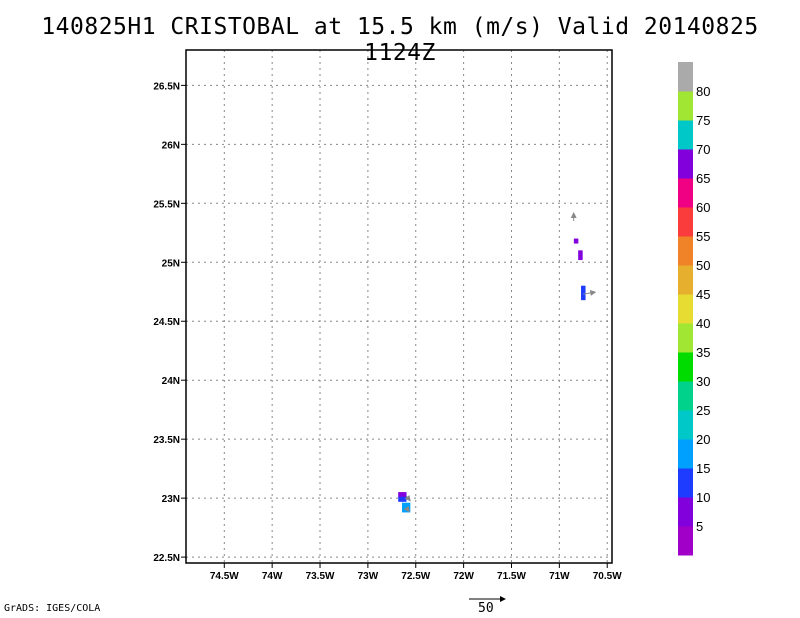 Image resolution: width=800 pixels, height=618 pixels. What do you see at coordinates (703, 178) in the screenshot?
I see `colorbar-label: 65` at bounding box center [703, 178].